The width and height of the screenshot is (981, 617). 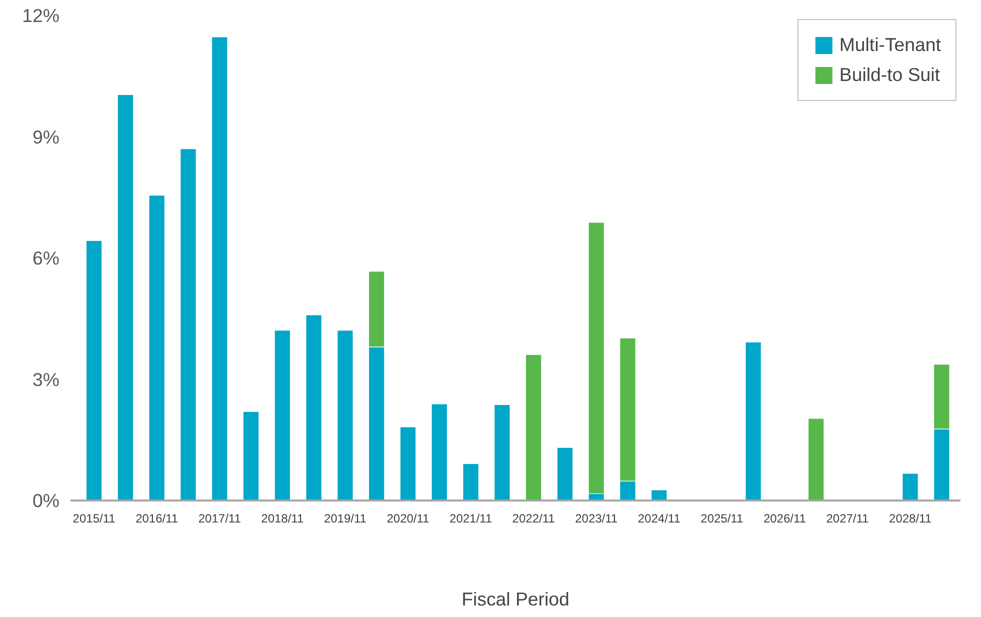 What do you see at coordinates (471, 519) in the screenshot?
I see `x-tick-label: 2021/11` at bounding box center [471, 519].